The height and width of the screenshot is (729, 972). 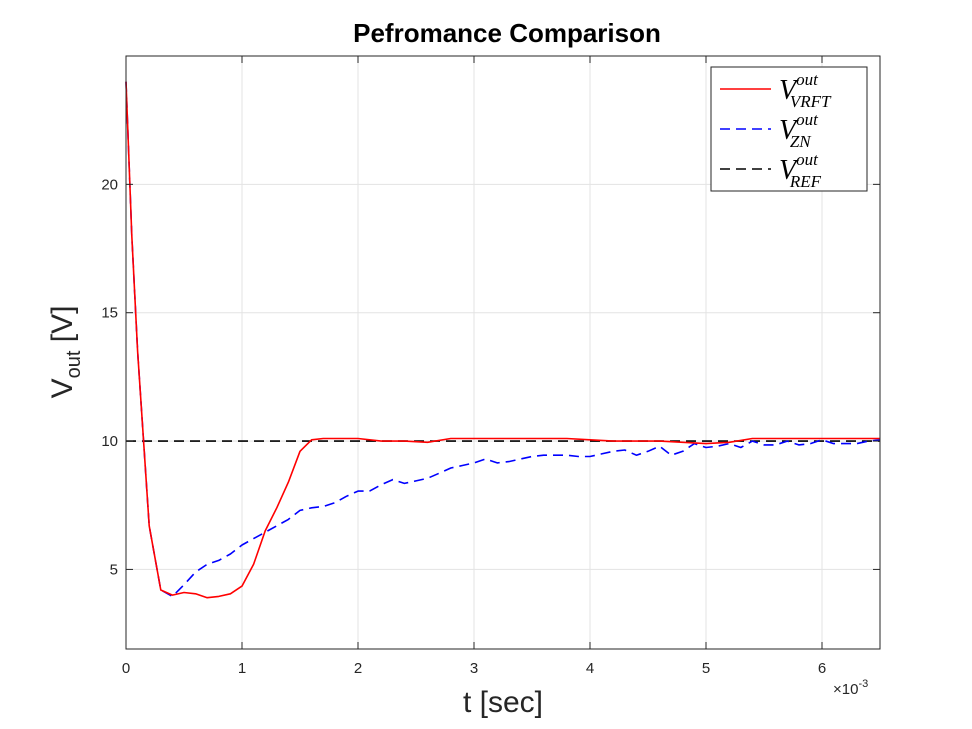 What do you see at coordinates (706, 668) in the screenshot?
I see `x-tick-label: 5` at bounding box center [706, 668].